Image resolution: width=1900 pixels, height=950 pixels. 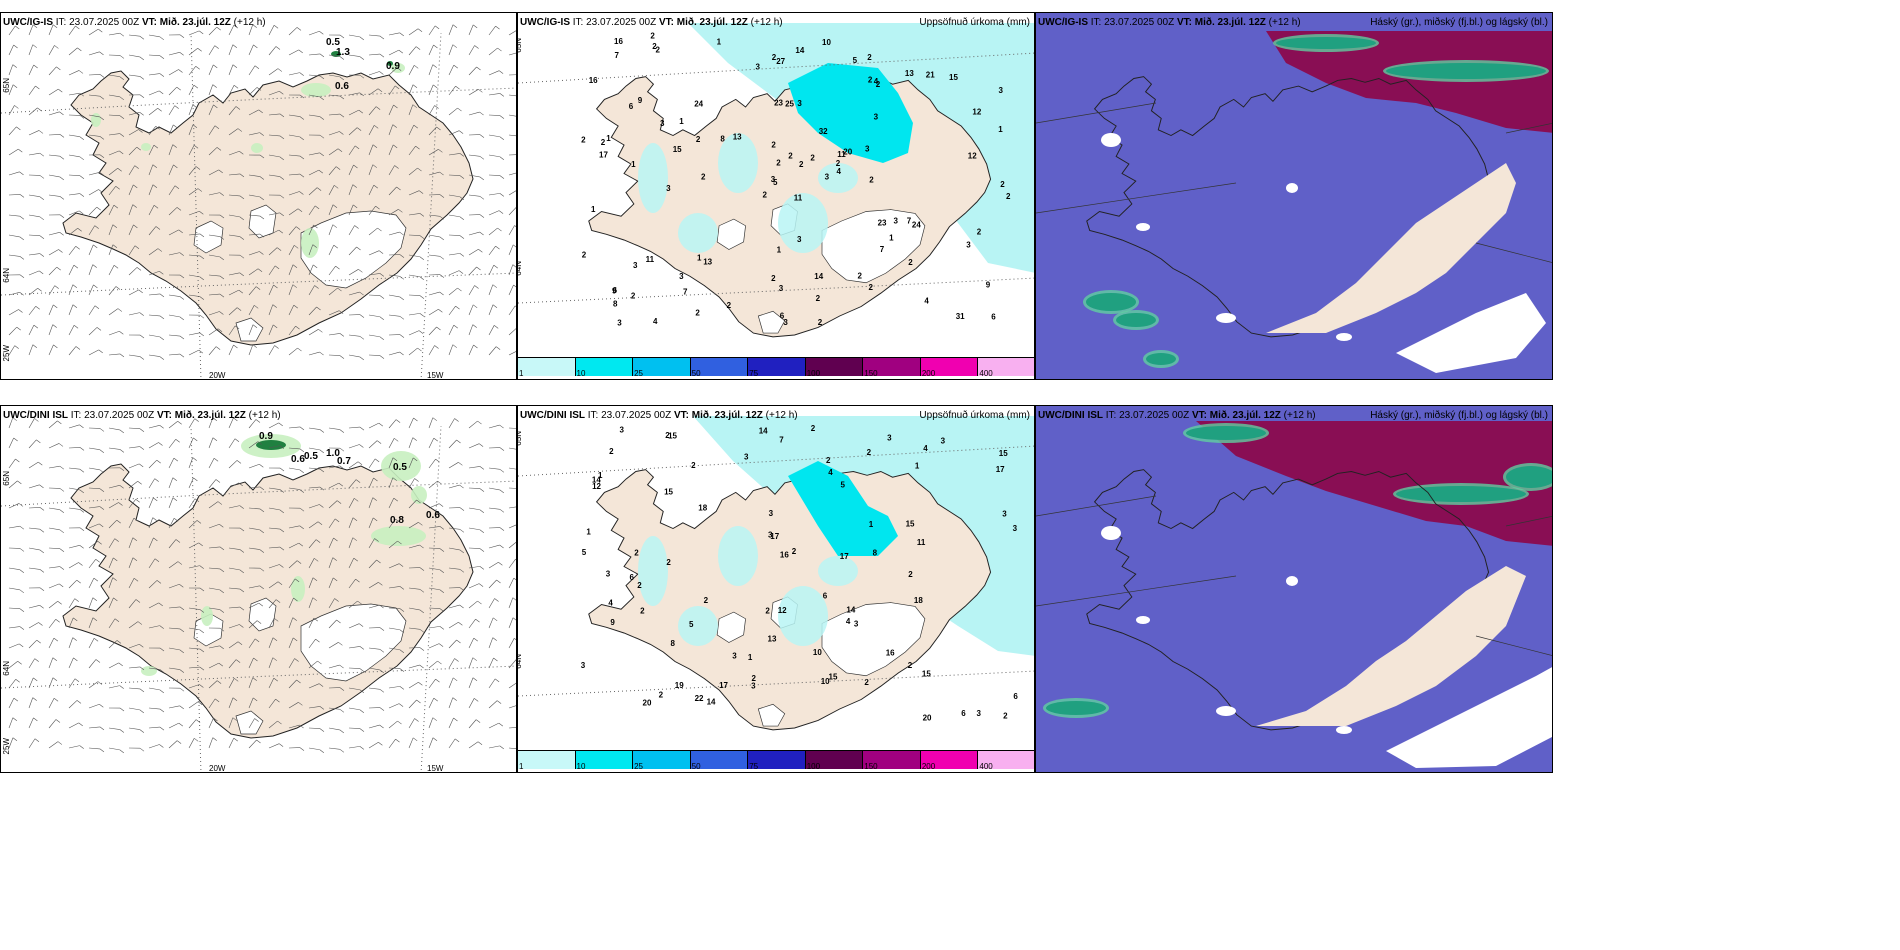 I want to click on iceland-landmass, so click(x=268, y=601).